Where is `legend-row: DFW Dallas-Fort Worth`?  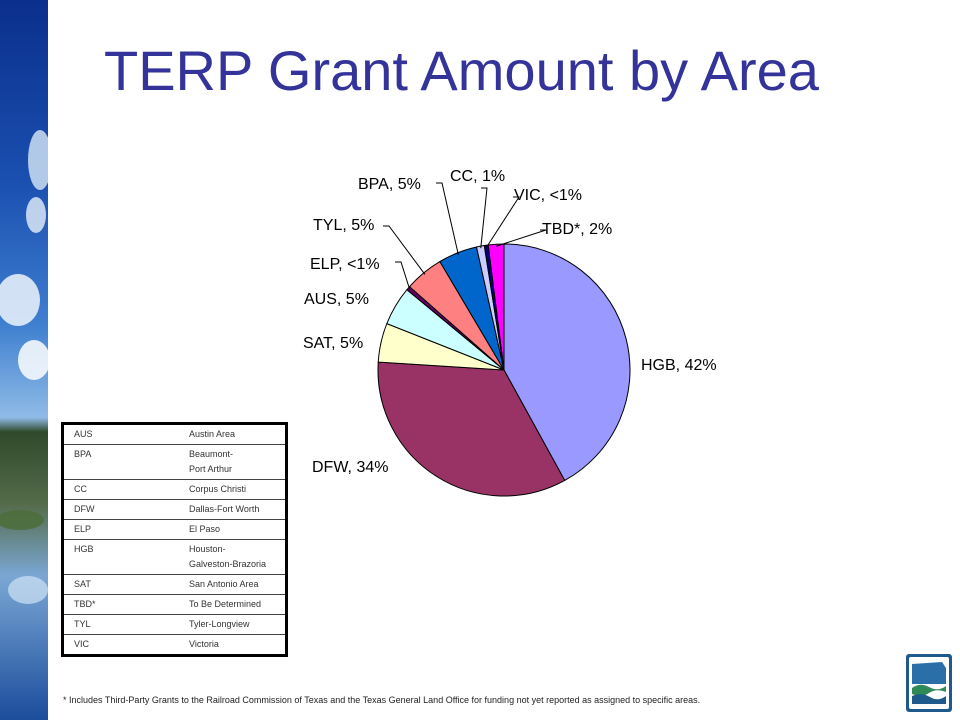 legend-row: DFW Dallas-Fort Worth is located at coordinates (174, 509).